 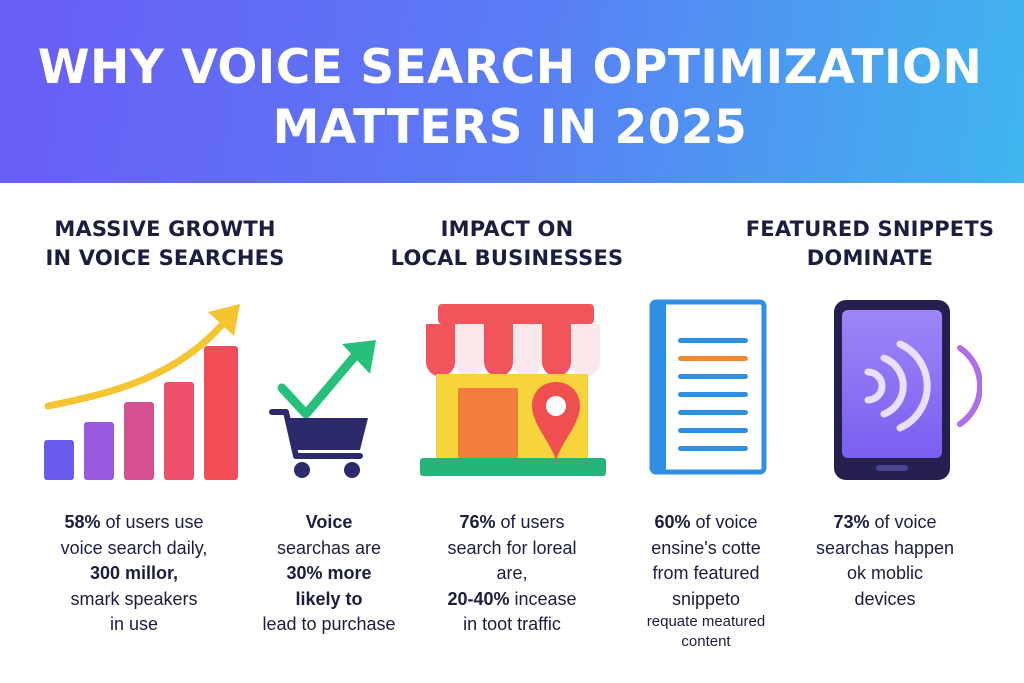 What do you see at coordinates (510, 67) in the screenshot?
I see `page-title-line1: WHY VOICE SEARCH OPTIMIZATION` at bounding box center [510, 67].